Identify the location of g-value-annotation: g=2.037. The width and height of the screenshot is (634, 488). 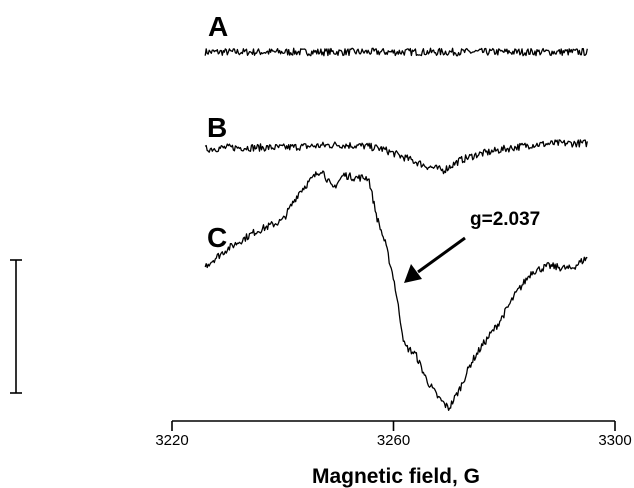
(505, 219).